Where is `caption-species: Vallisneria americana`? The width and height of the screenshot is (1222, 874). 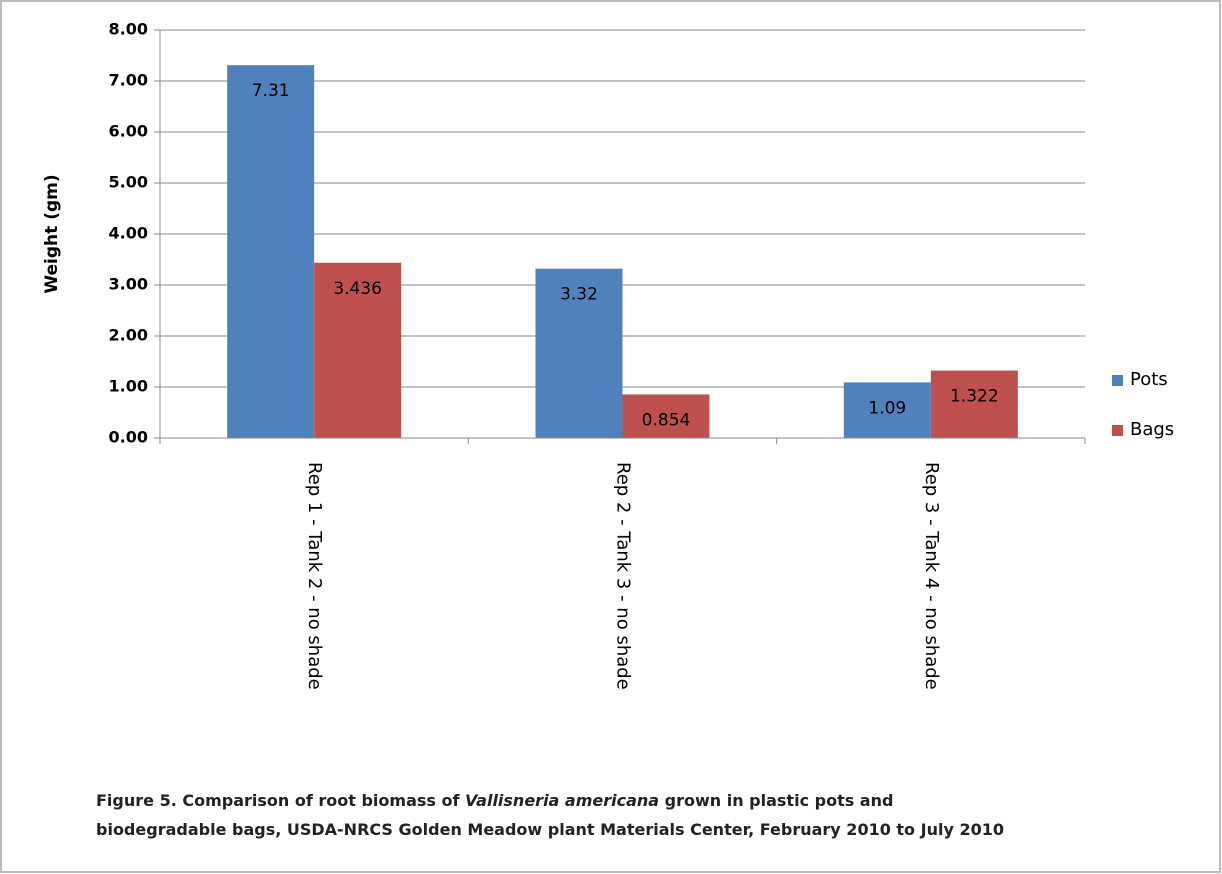 caption-species: Vallisneria americana is located at coordinates (562, 800).